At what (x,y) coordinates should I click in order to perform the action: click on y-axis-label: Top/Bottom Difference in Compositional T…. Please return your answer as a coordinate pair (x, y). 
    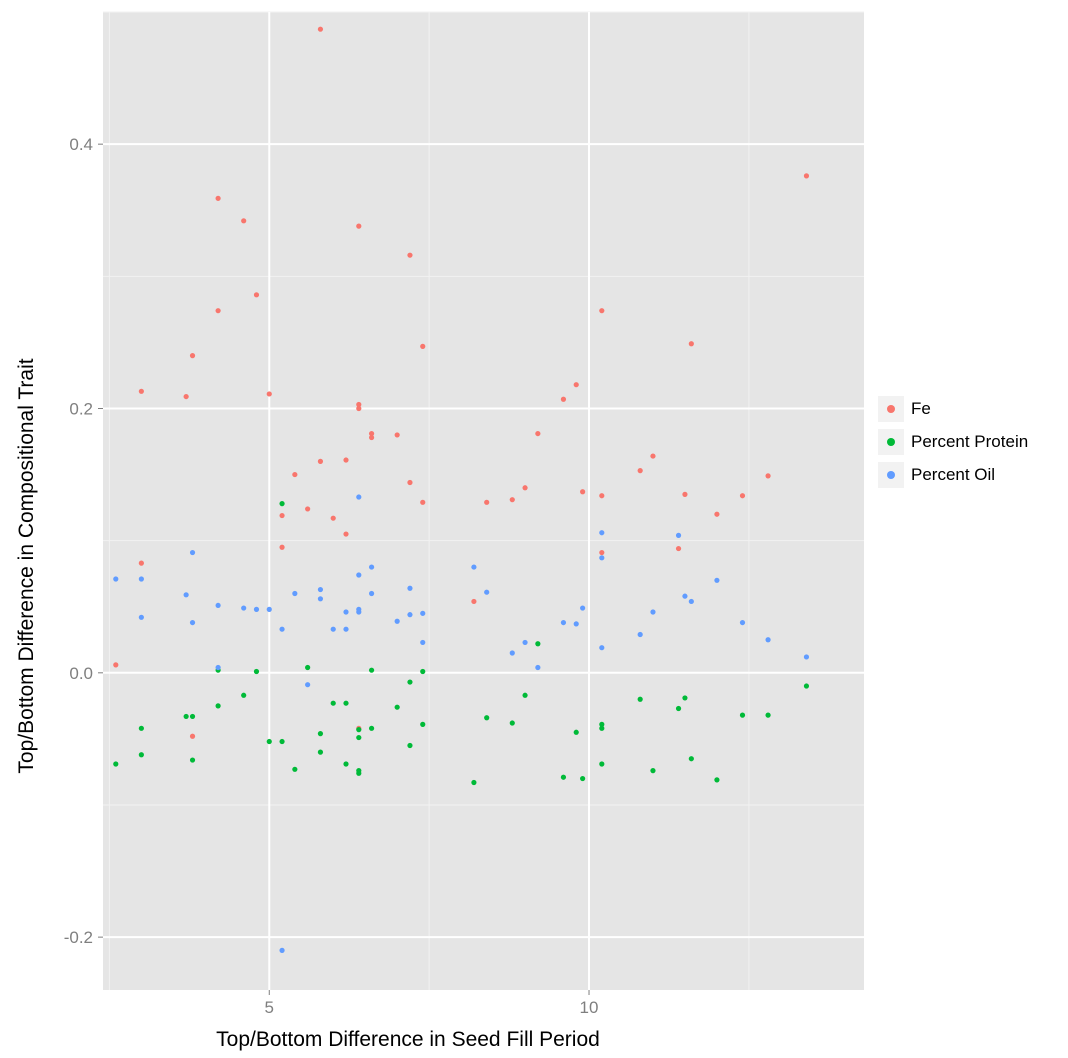
    Looking at the image, I should click on (26, 565).